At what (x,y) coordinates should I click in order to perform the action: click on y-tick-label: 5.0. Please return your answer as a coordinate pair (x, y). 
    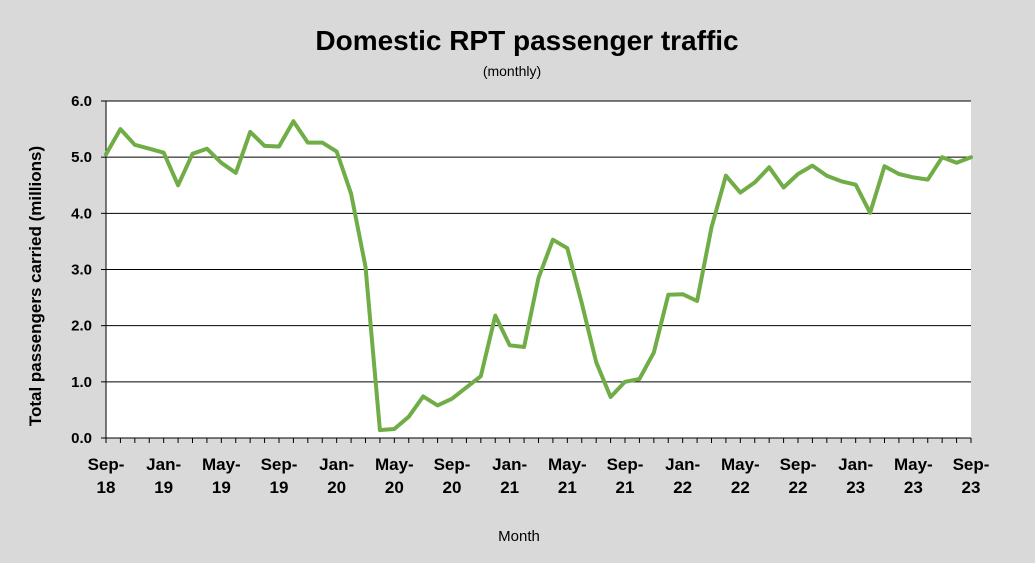
    Looking at the image, I should click on (81, 157).